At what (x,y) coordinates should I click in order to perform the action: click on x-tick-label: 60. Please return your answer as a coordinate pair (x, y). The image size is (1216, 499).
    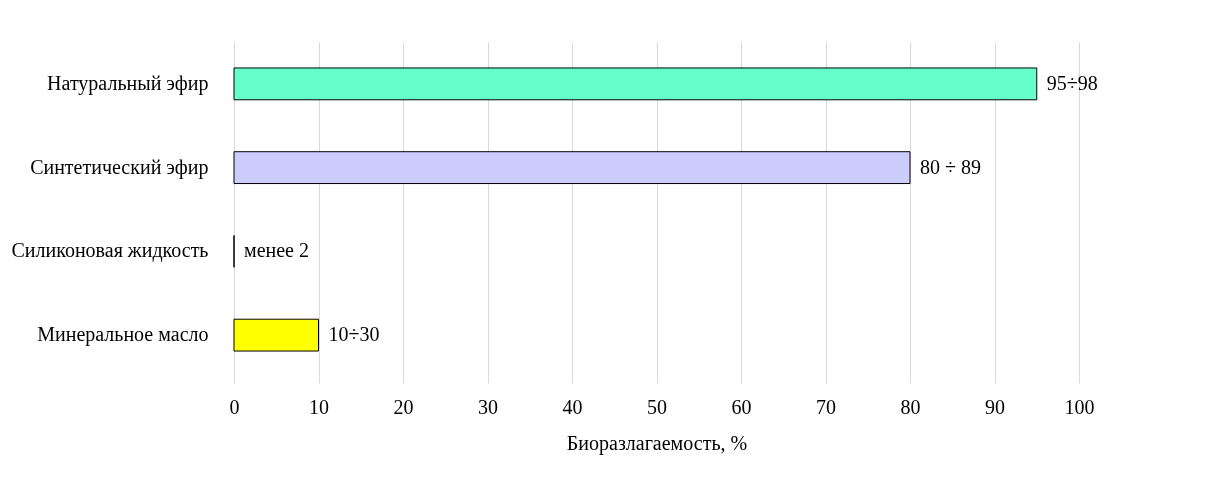
    Looking at the image, I should click on (741, 406).